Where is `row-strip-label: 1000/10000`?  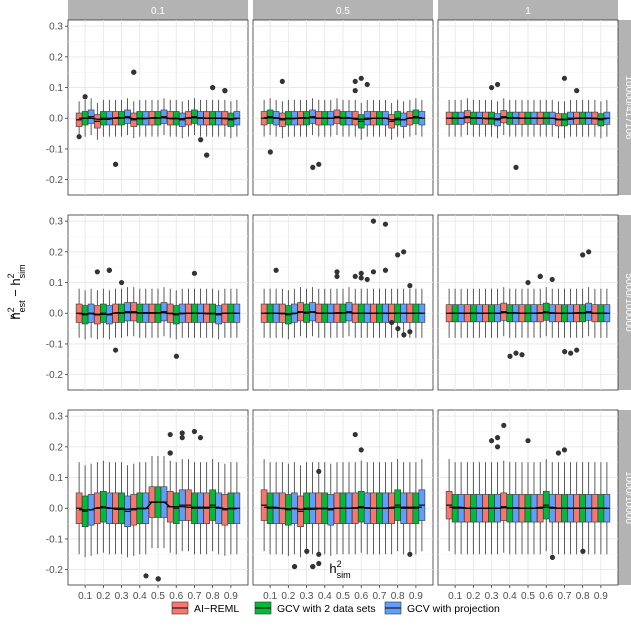
row-strip-label: 1000/10000 is located at coordinates (627, 497).